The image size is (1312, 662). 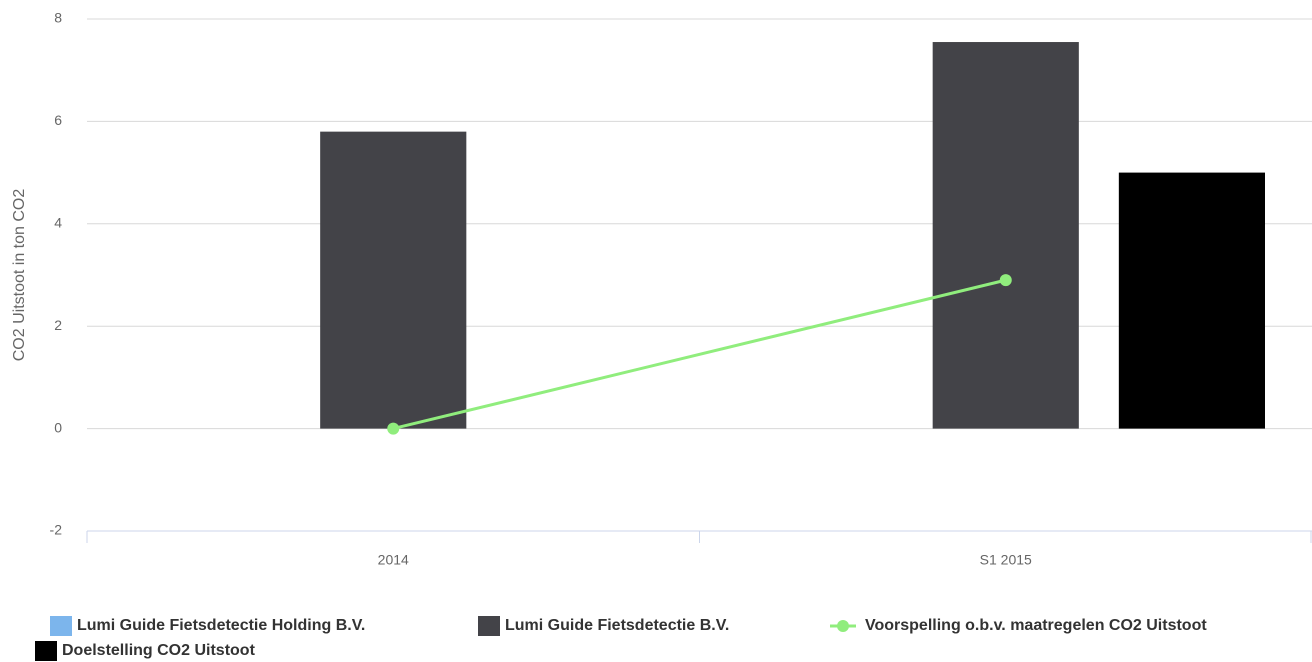 I want to click on legend-label: Doelstelling CO2 Uitstoot, so click(x=159, y=650).